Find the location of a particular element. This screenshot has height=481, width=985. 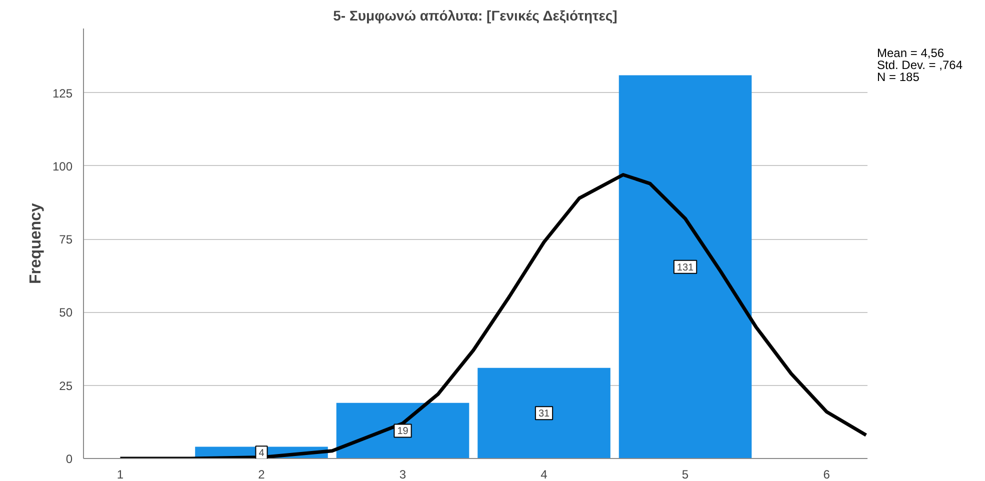

y-tick-label: 100 is located at coordinates (62, 166).